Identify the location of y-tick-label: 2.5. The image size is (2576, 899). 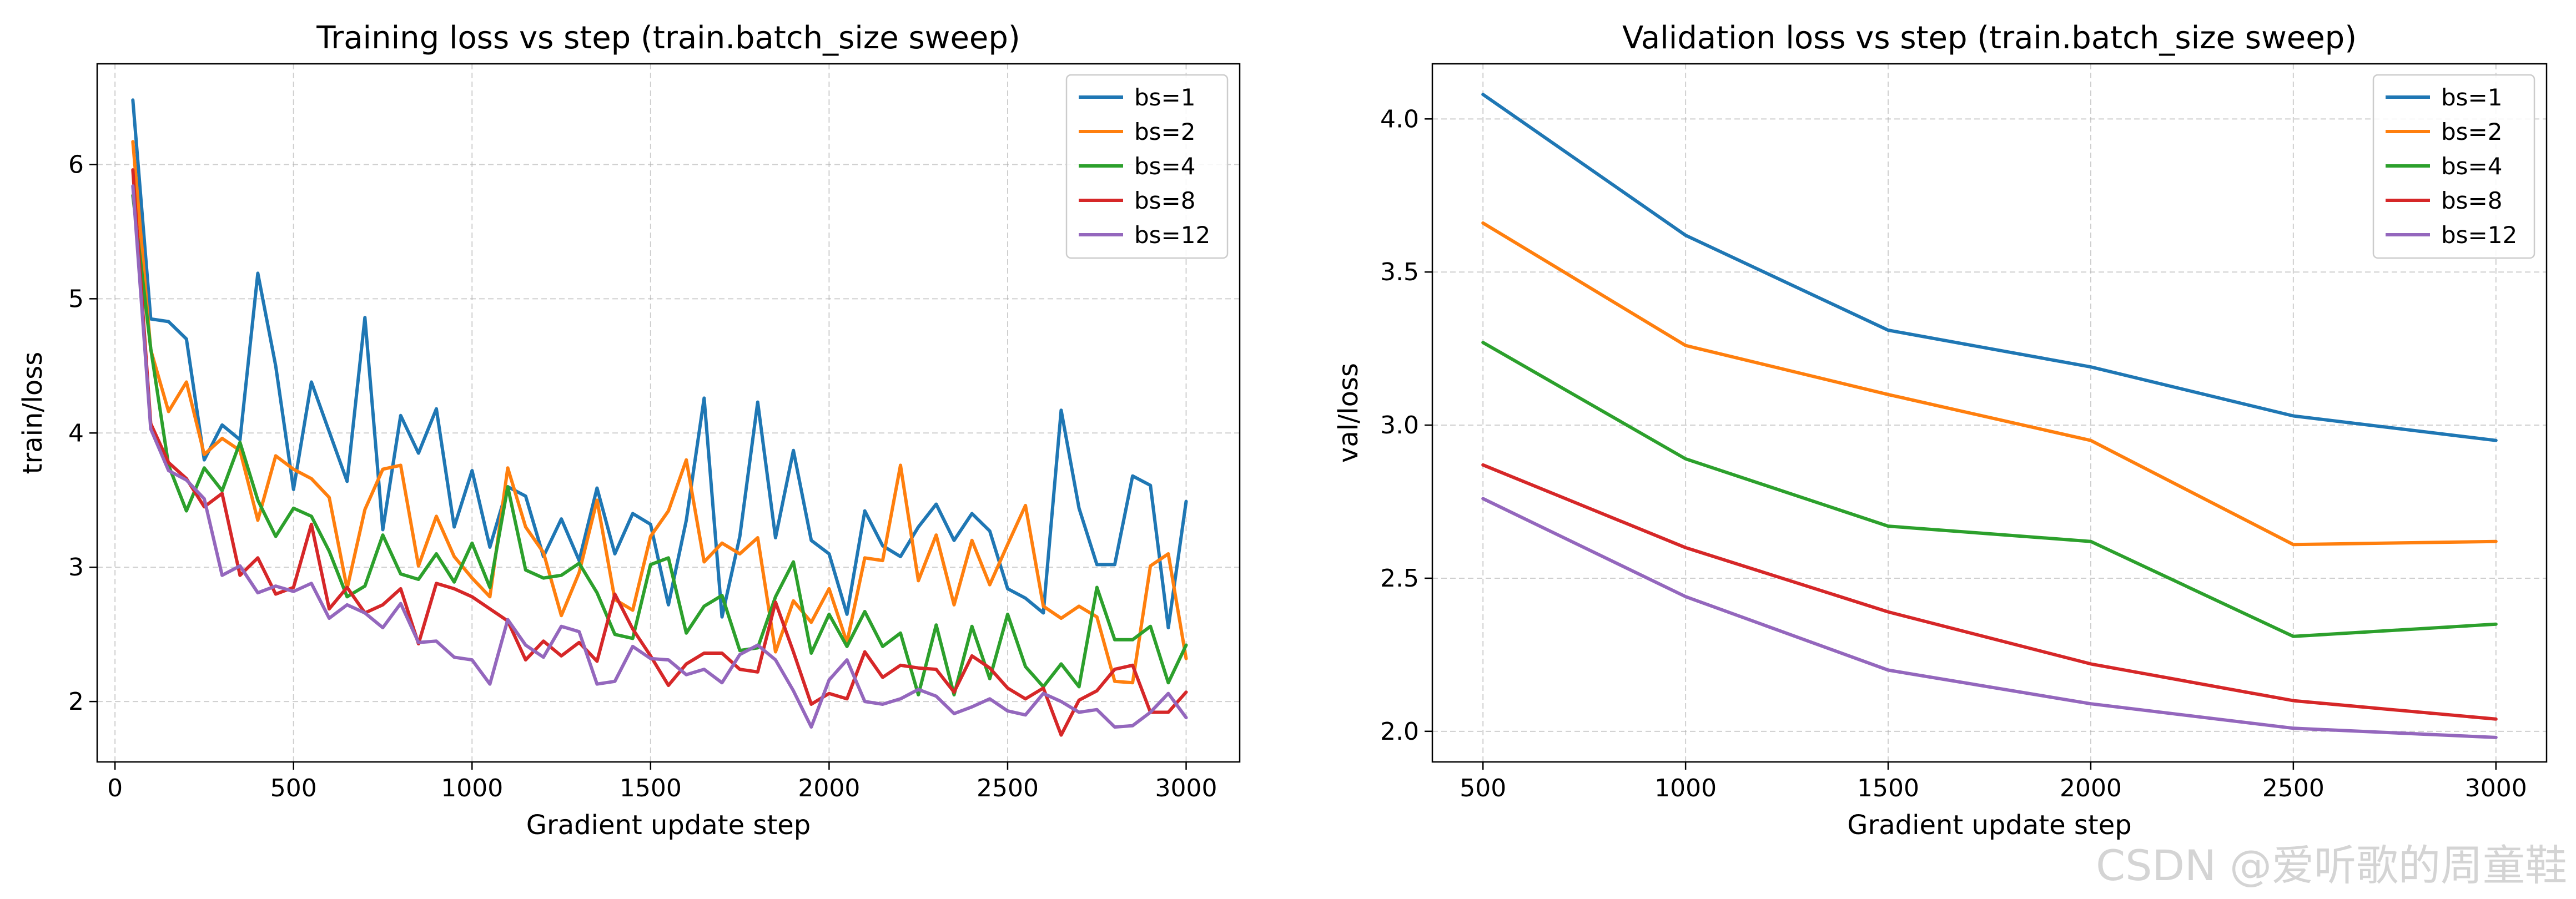
(1399, 578).